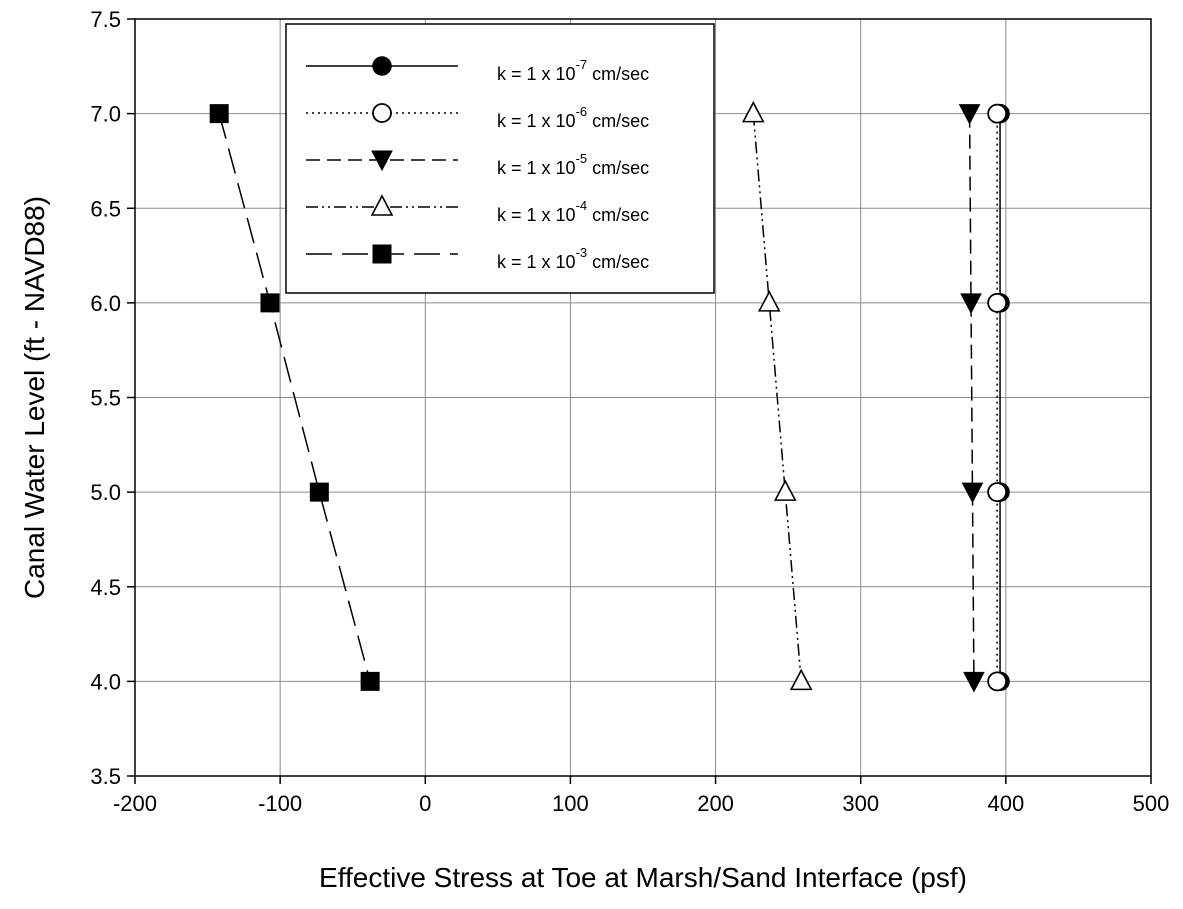 This screenshot has width=1183, height=909. What do you see at coordinates (570, 803) in the screenshot?
I see `x-tick-label: 100` at bounding box center [570, 803].